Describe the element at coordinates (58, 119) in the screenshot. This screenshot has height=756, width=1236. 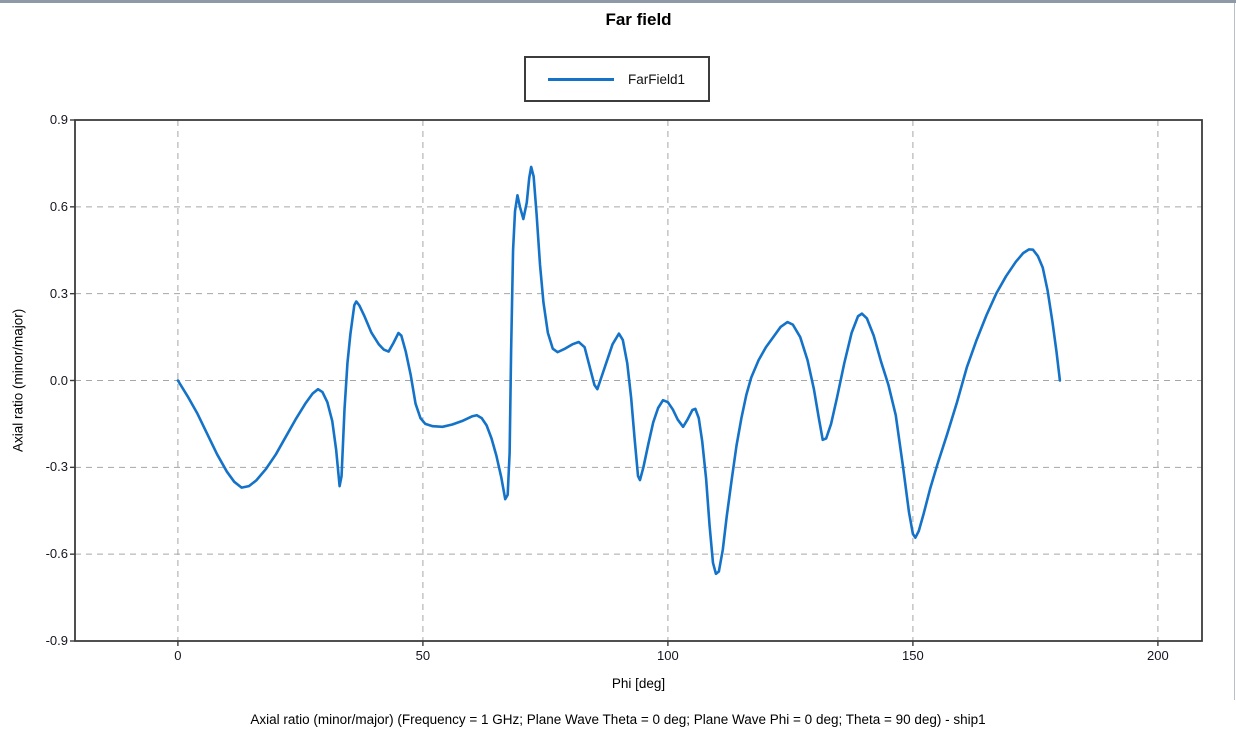
I see `y-tick-label: 0.9` at that location.